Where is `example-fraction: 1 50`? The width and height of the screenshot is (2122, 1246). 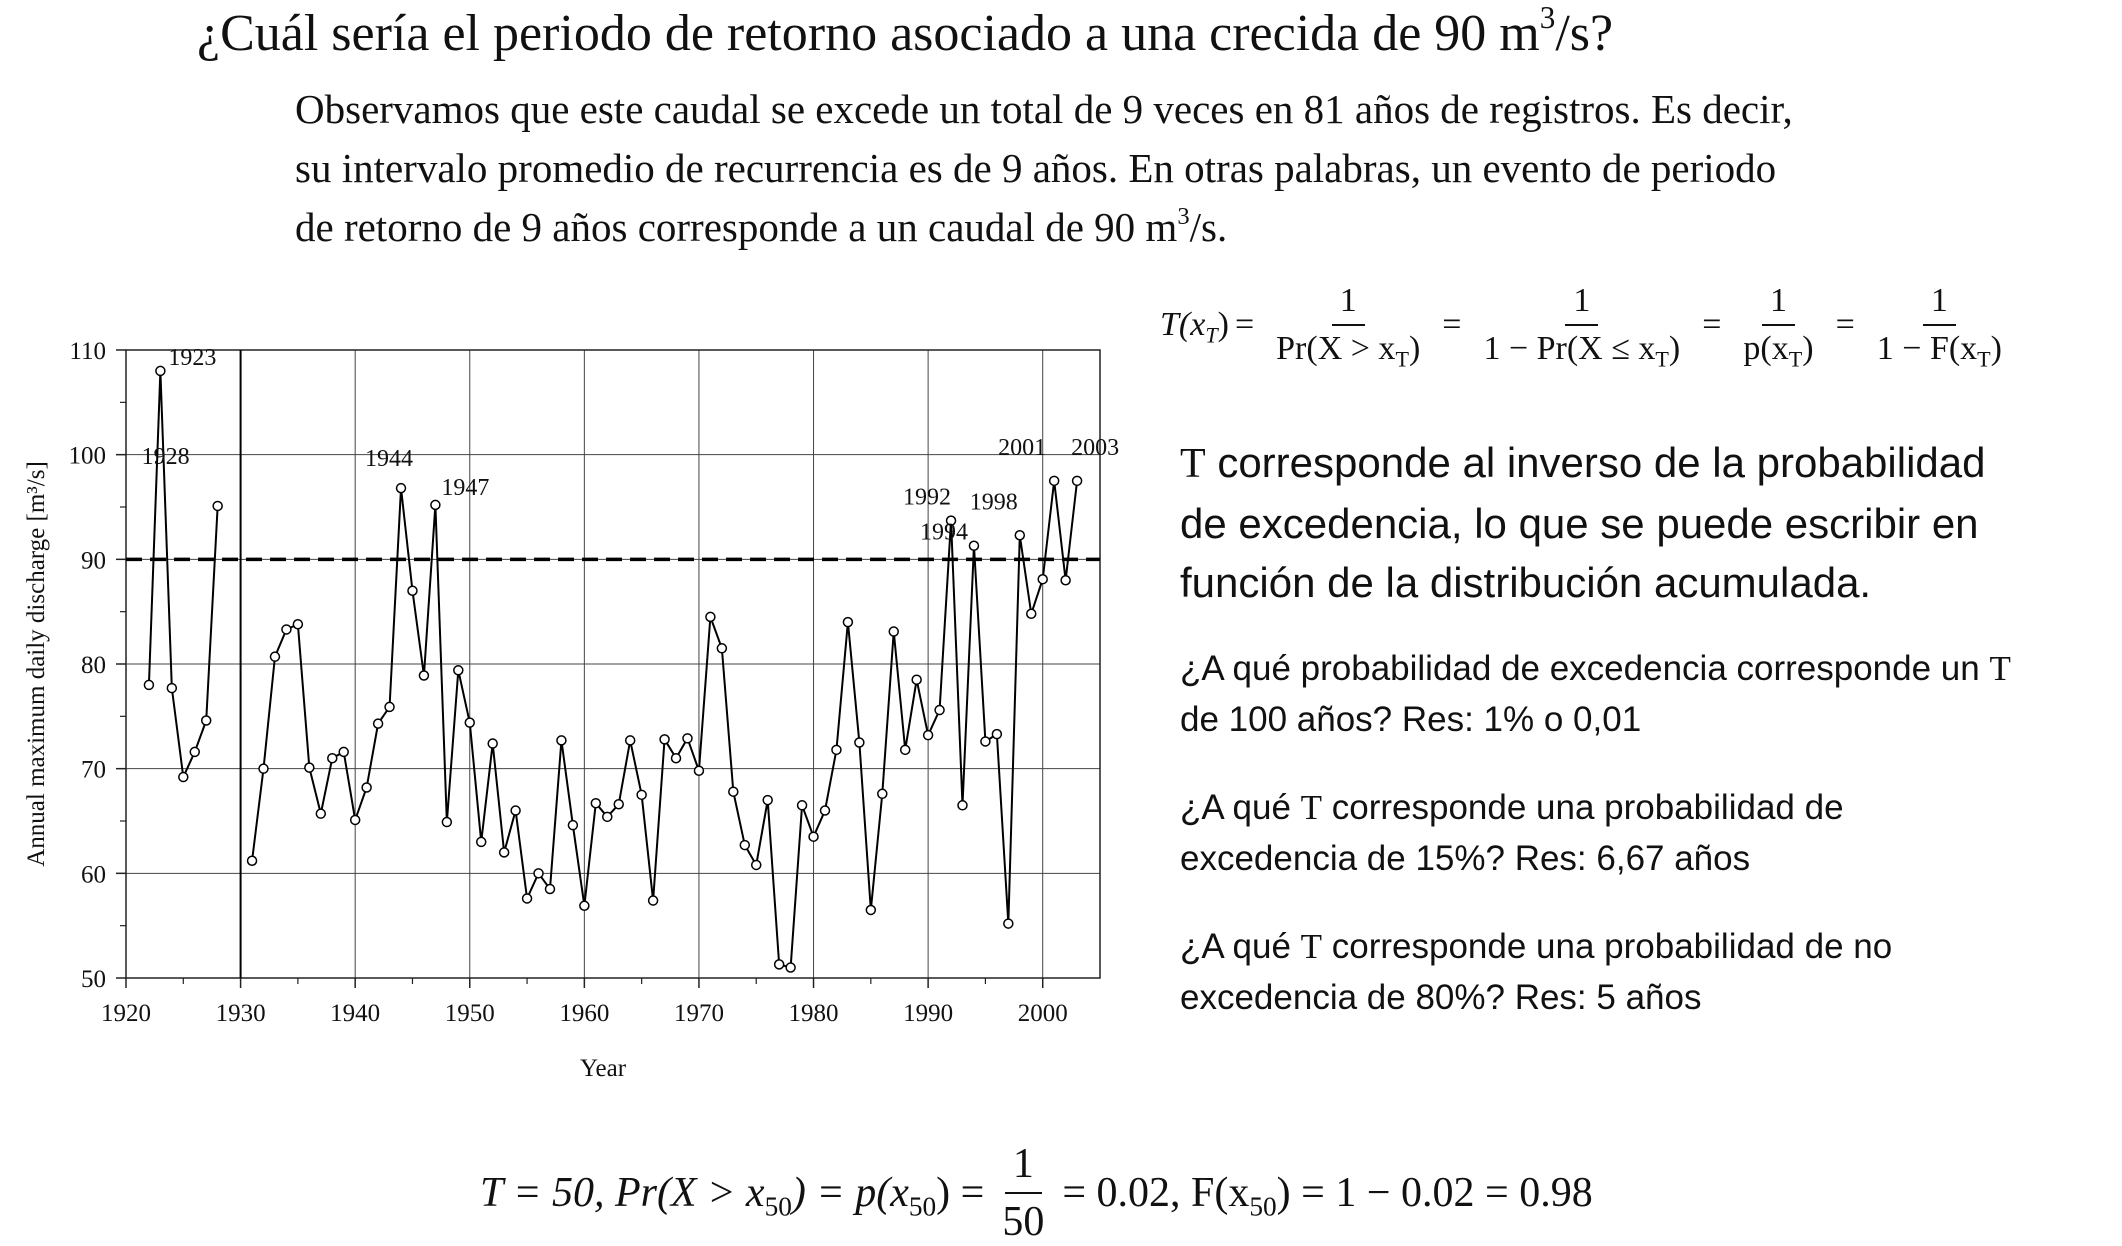
example-fraction: 1 50 is located at coordinates (1023, 1193).